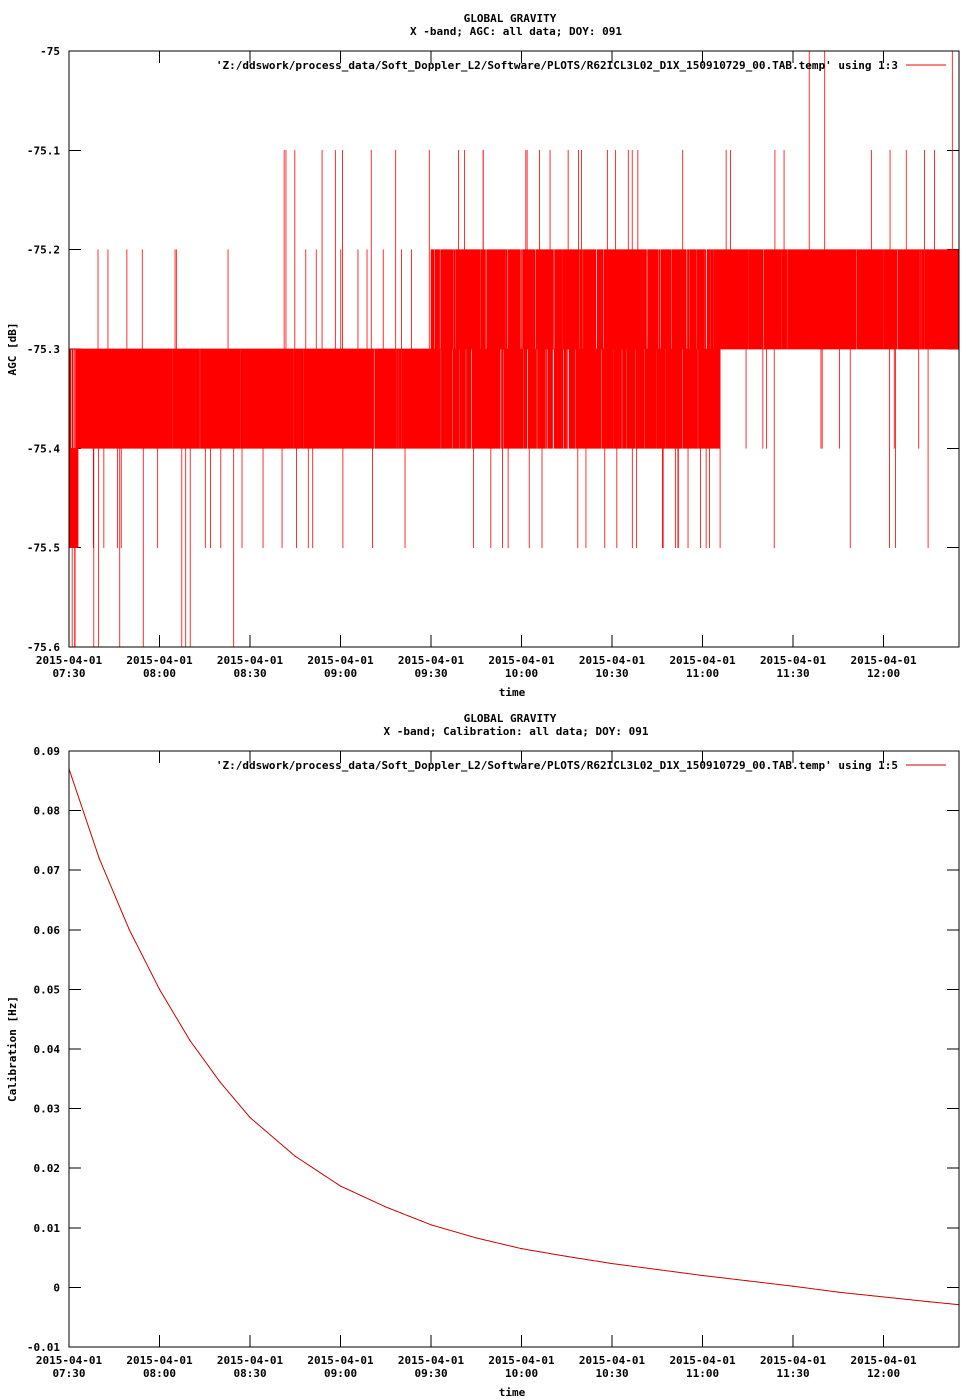 The image size is (980, 1400). Describe the element at coordinates (47, 1049) in the screenshot. I see `y-tick-label: 0.04` at that location.